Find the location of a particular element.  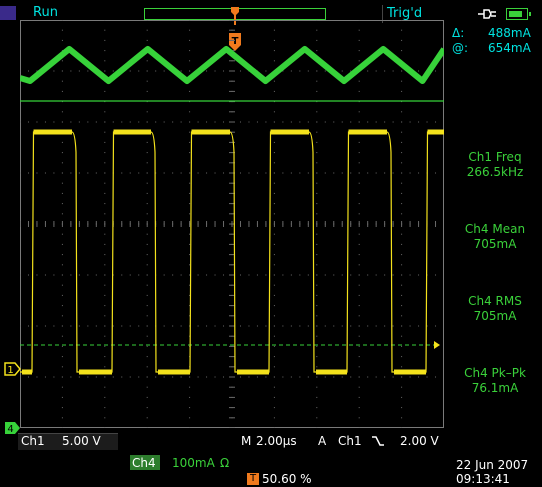

cursor-delta-symbol: Δ: is located at coordinates (458, 33).